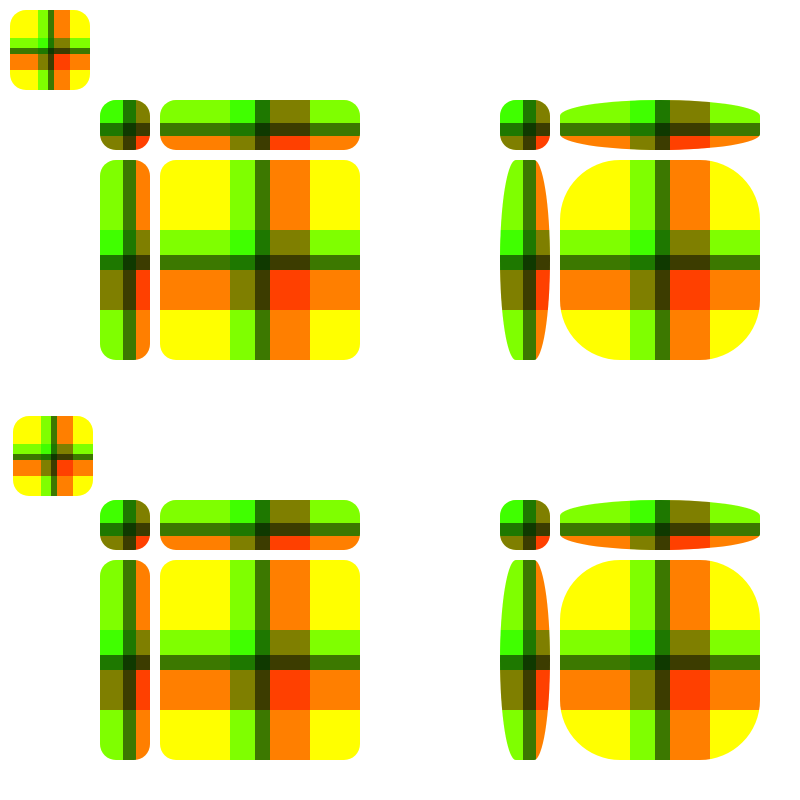 Image resolution: width=800 pixels, height=800 pixels. I want to click on group-b-slice-center, so click(660, 260).